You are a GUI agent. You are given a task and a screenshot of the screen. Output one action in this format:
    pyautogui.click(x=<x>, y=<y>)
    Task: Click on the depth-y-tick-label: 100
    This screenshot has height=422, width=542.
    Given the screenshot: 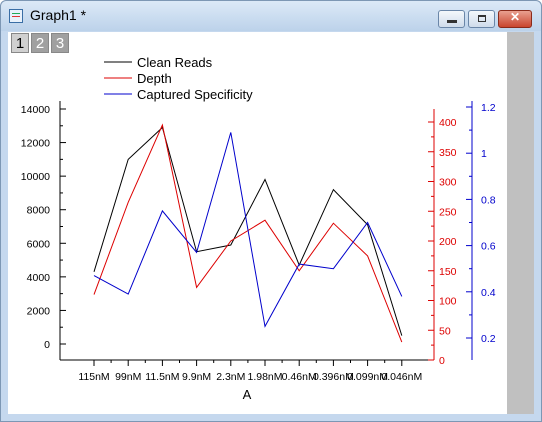 What is the action you would take?
    pyautogui.click(x=448, y=302)
    